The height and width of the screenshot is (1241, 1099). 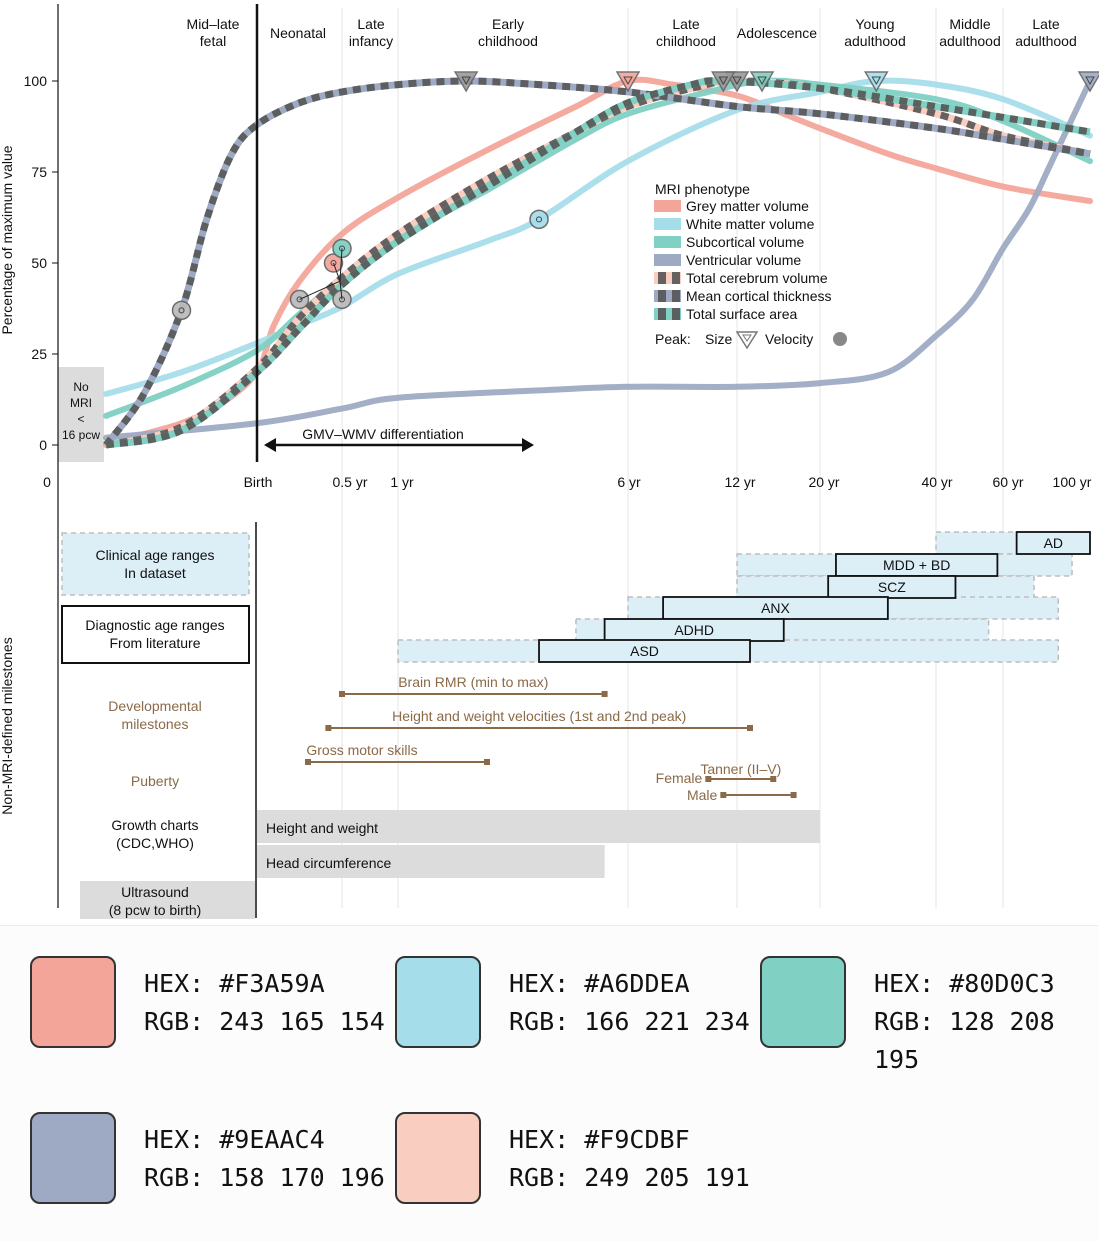 I want to click on no-mri-label-line-1: No, so click(x=81, y=387).